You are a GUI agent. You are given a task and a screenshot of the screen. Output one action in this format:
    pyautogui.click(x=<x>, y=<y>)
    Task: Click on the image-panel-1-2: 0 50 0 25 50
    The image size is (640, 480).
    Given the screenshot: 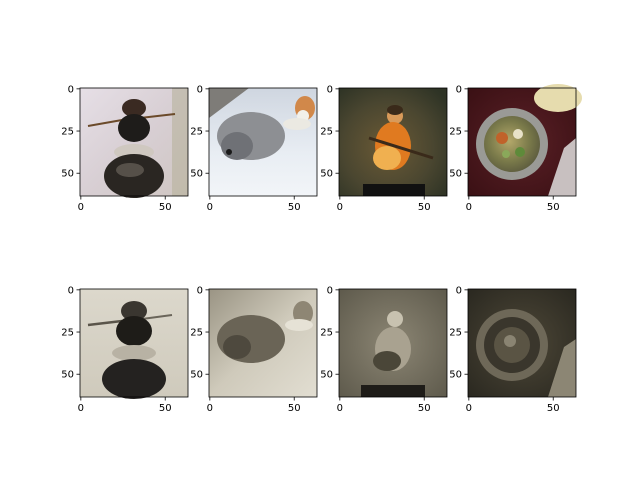 What is the action you would take?
    pyautogui.click(x=384, y=349)
    